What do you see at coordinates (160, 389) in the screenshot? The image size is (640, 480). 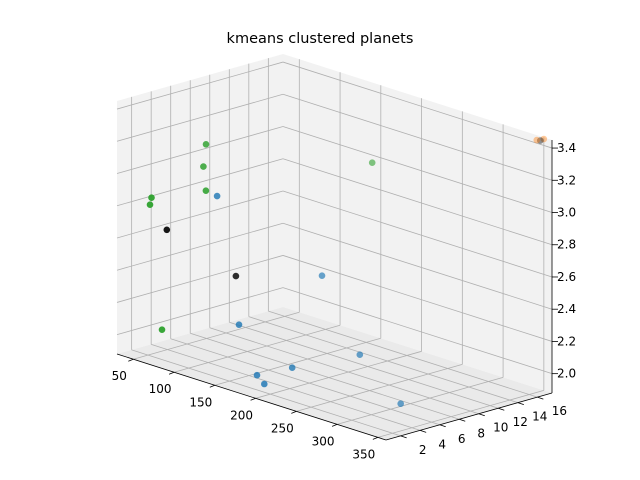 I see `x-tick-label: 100` at bounding box center [160, 389].